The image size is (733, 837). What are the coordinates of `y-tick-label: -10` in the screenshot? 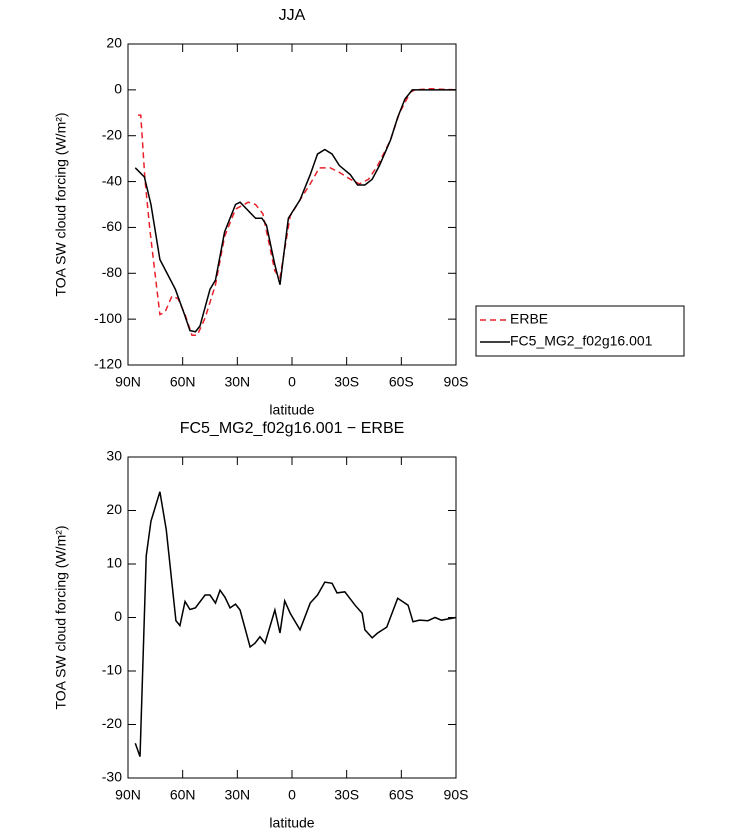 It's located at (112, 670).